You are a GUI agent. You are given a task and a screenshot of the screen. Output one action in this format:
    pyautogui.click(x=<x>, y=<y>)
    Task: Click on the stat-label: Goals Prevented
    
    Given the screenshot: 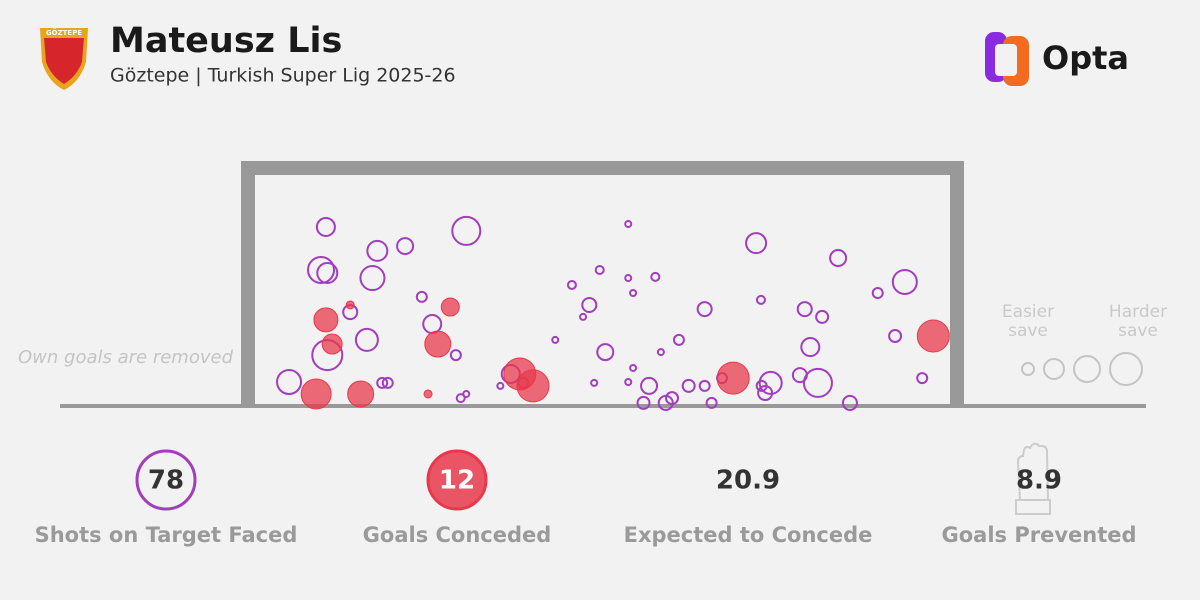 What is the action you would take?
    pyautogui.click(x=1038, y=535)
    